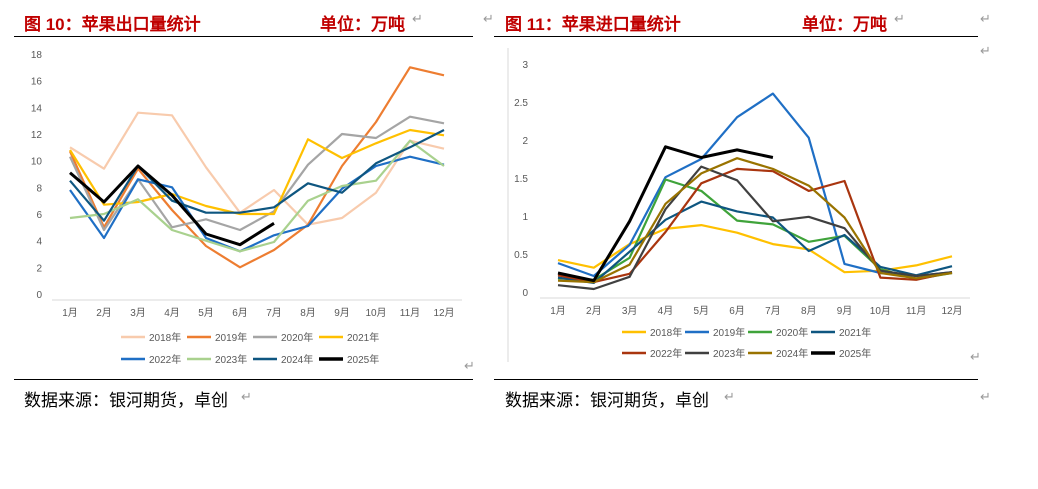 Image resolution: width=1038 pixels, height=489 pixels. Describe the element at coordinates (37, 82) in the screenshot. I see `y-tick-label: 16` at that location.